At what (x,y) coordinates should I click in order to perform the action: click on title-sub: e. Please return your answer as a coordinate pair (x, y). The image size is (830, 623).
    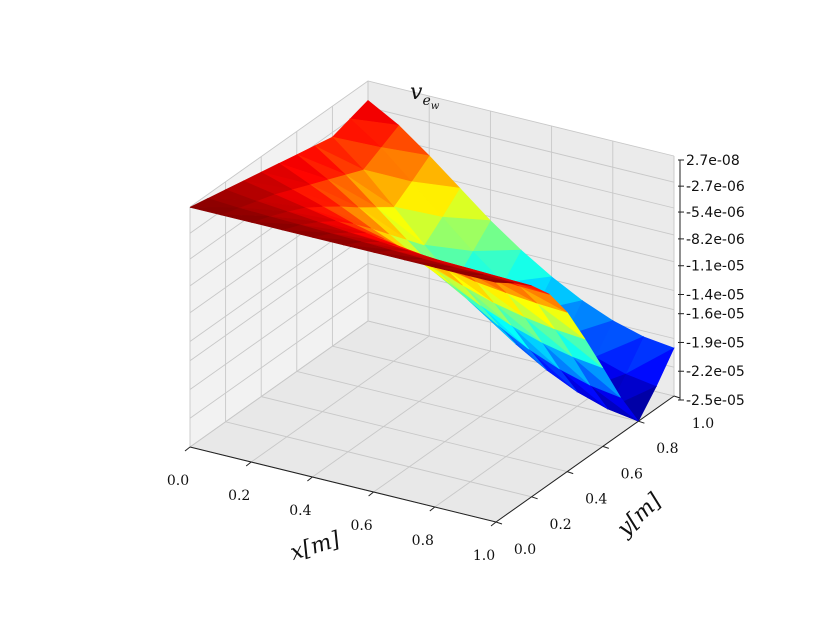
    Looking at the image, I should click on (426, 101).